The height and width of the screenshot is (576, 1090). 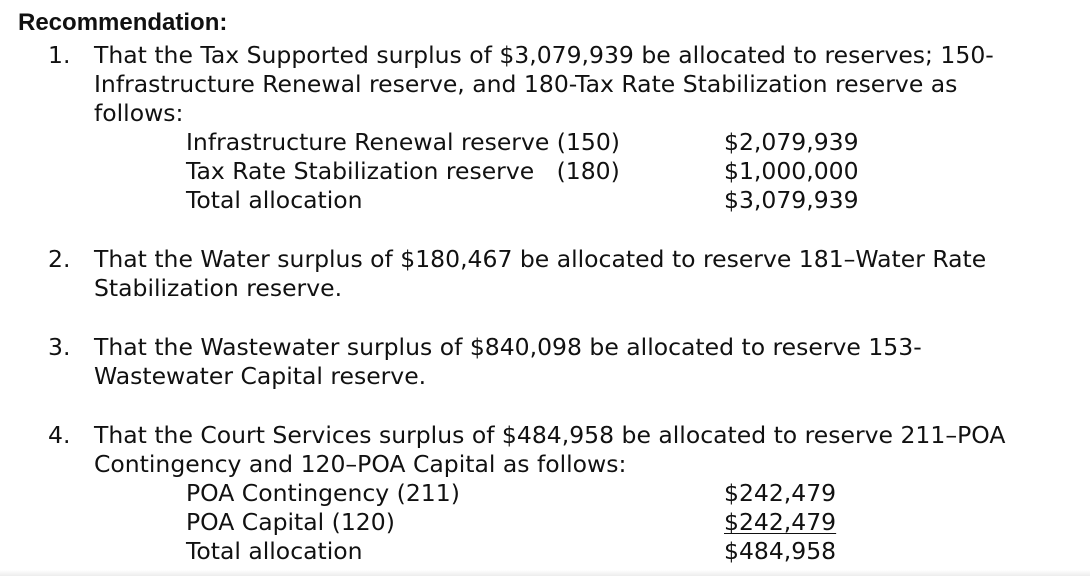 What do you see at coordinates (545, 573) in the screenshot?
I see `page-bottom-edge` at bounding box center [545, 573].